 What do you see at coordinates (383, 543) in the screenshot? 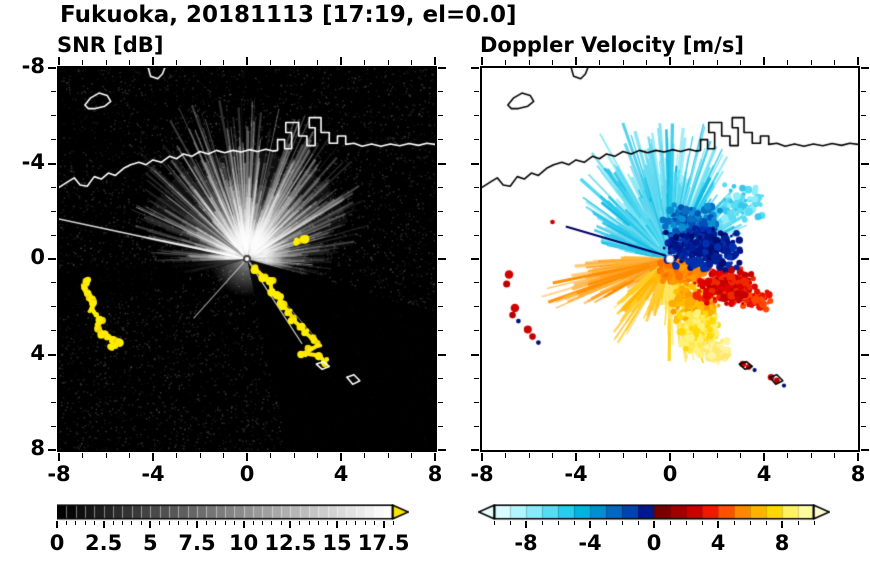
I see `colorbar-tick-label: 17.5` at bounding box center [383, 543].